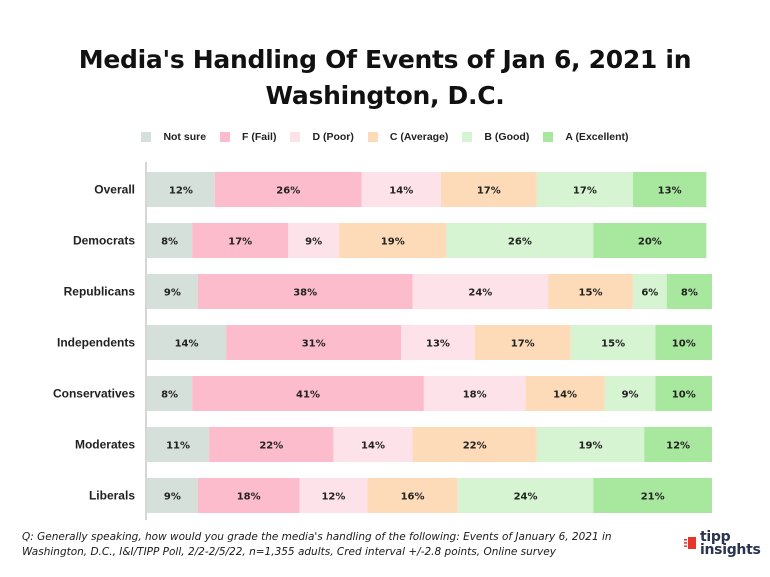 This screenshot has height=577, width=770. I want to click on legend-label: Not sure, so click(185, 137).